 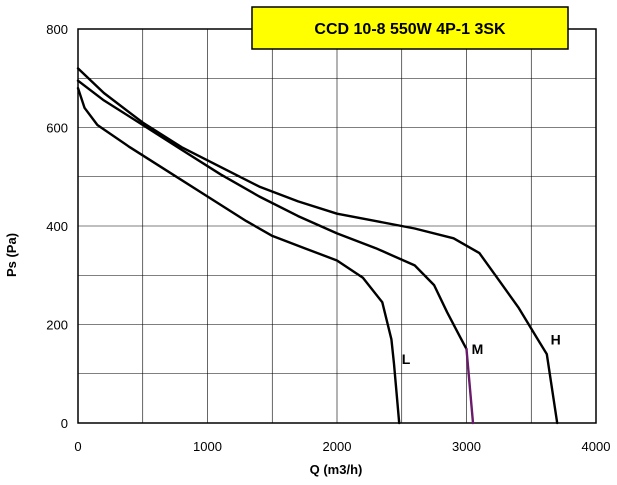 I want to click on x-tick-label: 3000, so click(x=466, y=446).